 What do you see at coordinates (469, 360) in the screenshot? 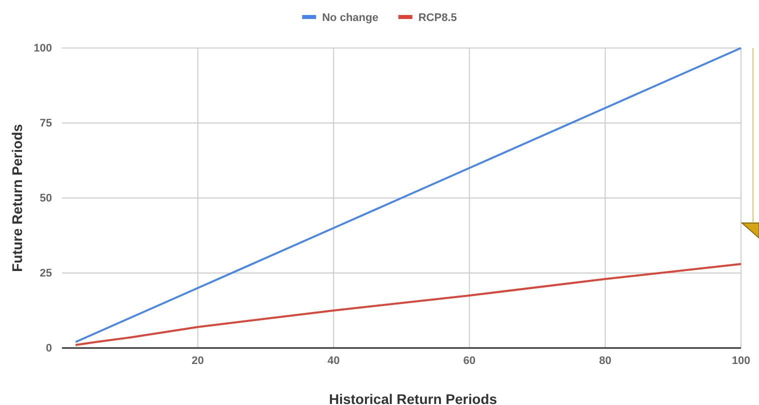
I see `x-tick-label: 60` at bounding box center [469, 360].